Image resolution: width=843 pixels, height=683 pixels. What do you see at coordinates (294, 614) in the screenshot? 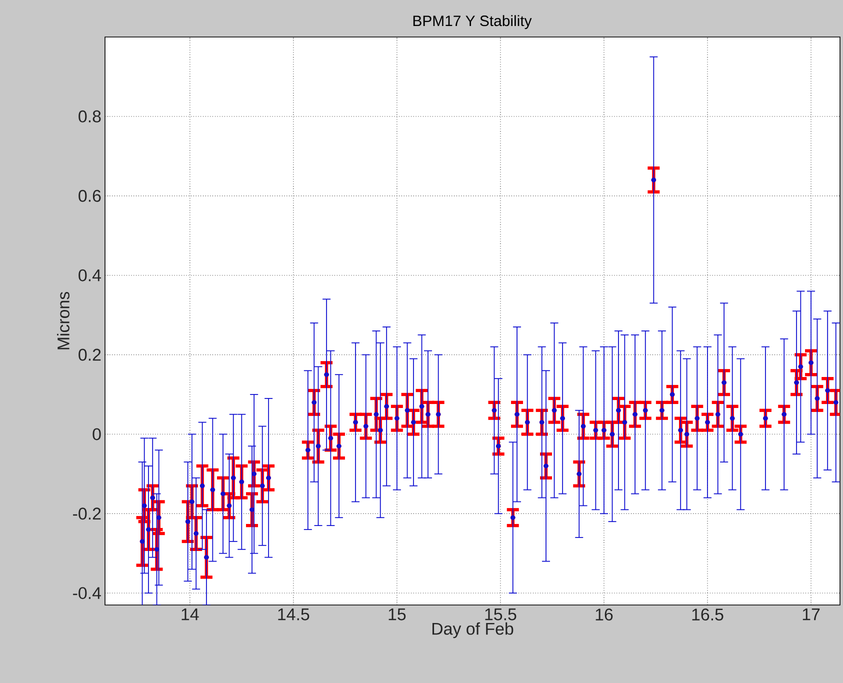
I see `x-tick-label: 14.5` at bounding box center [294, 614].